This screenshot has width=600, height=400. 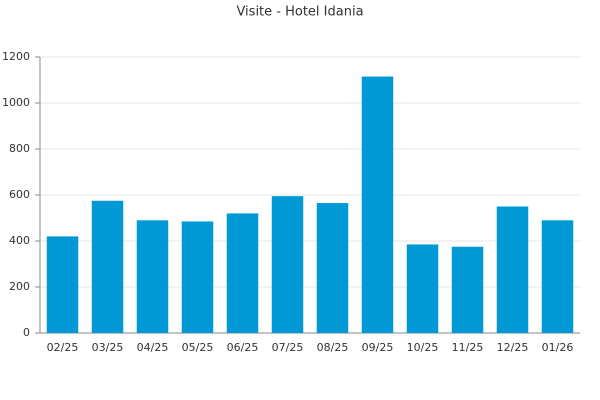 What do you see at coordinates (288, 347) in the screenshot?
I see `x-tick-label: 07/25` at bounding box center [288, 347].